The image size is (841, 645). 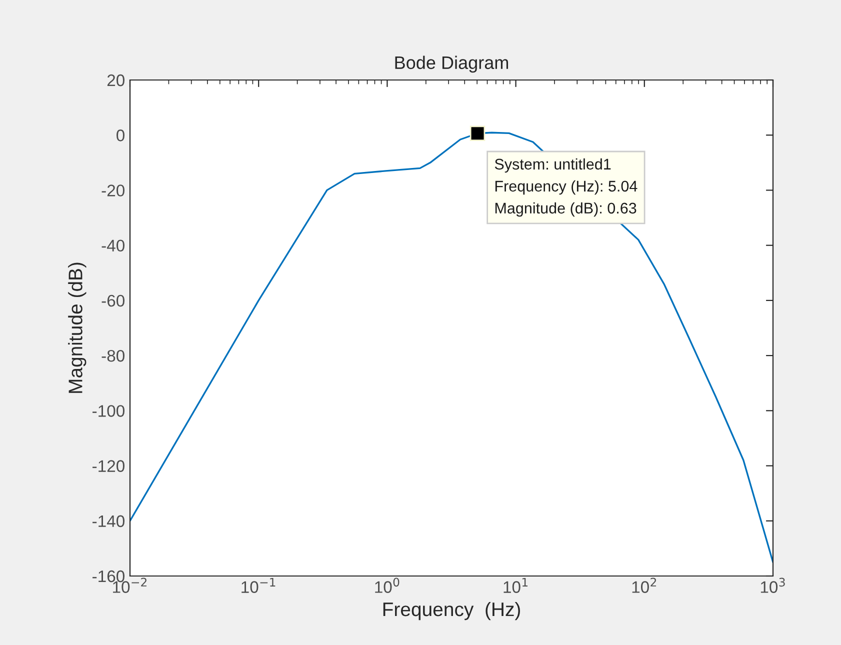 I want to click on chart-title: Bode Diagram, so click(x=451, y=64).